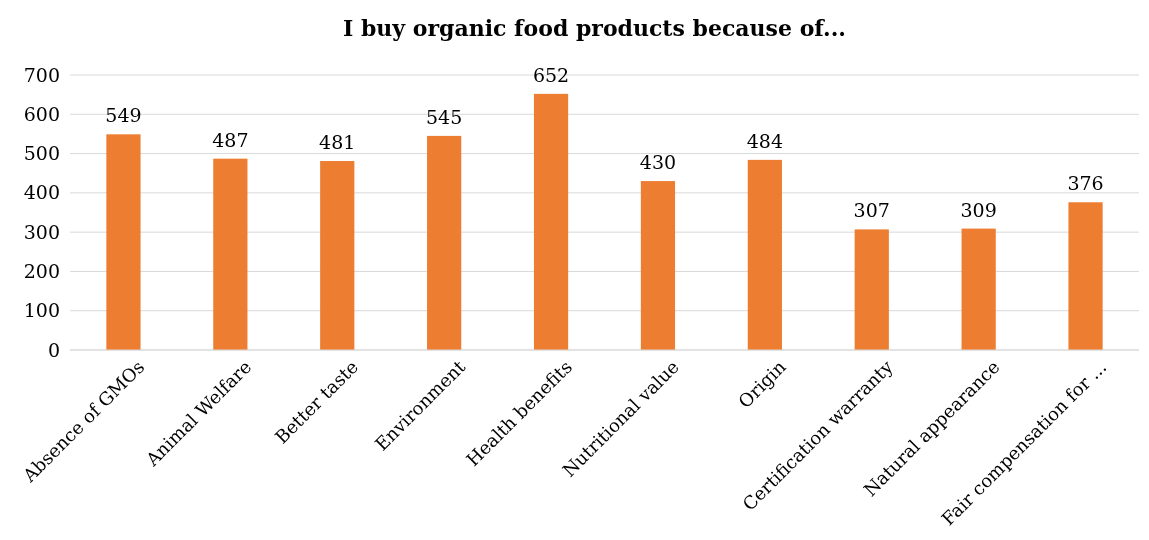  I want to click on y-tick-label: 400, so click(41, 192).